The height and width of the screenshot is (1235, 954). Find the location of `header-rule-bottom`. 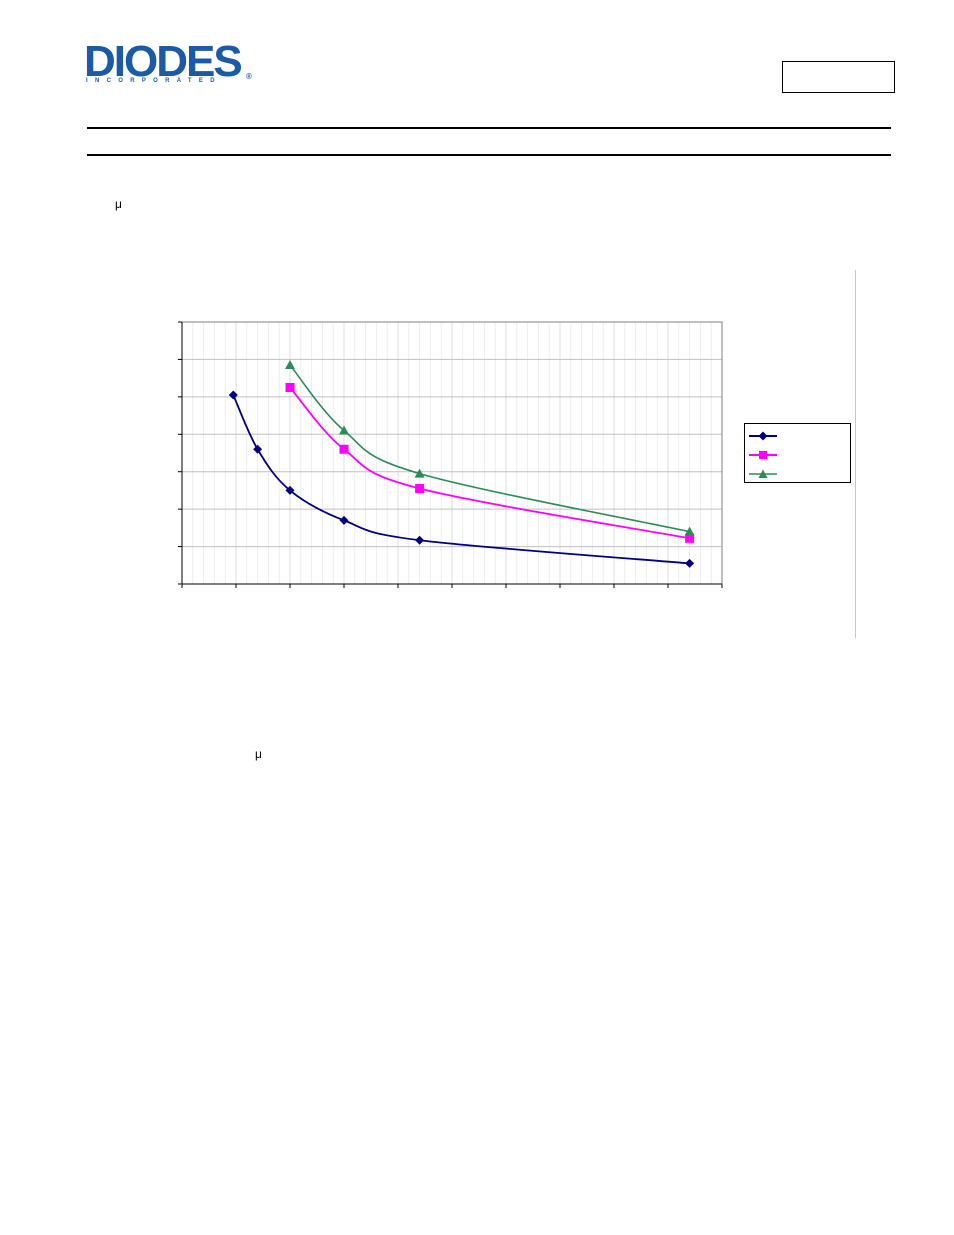

header-rule-bottom is located at coordinates (489, 155).